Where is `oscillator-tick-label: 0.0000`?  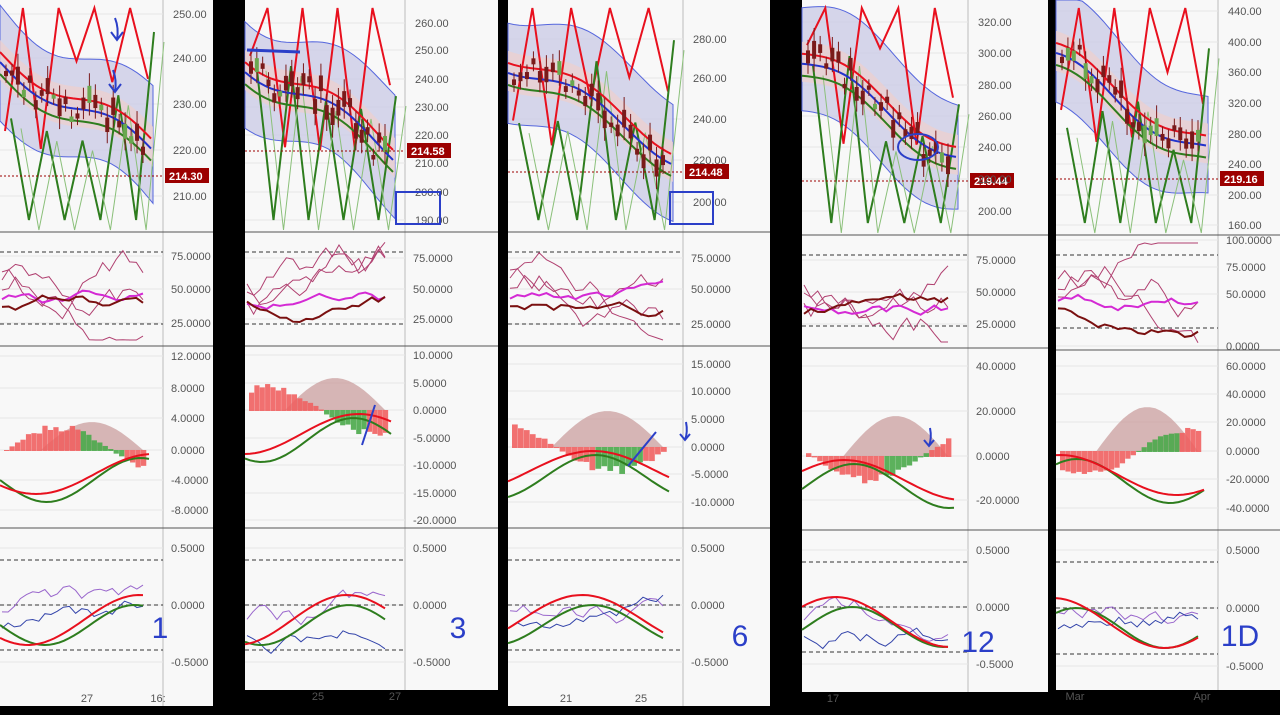 oscillator-tick-label: 0.0000 is located at coordinates (188, 606).